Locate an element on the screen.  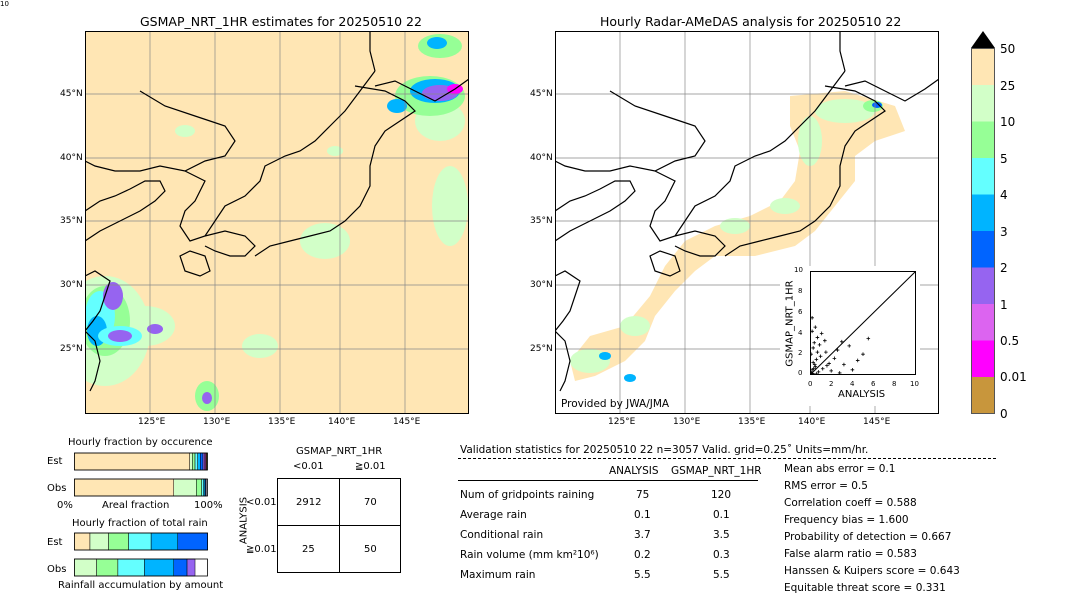
occurrence-bars is located at coordinates (141, 474).